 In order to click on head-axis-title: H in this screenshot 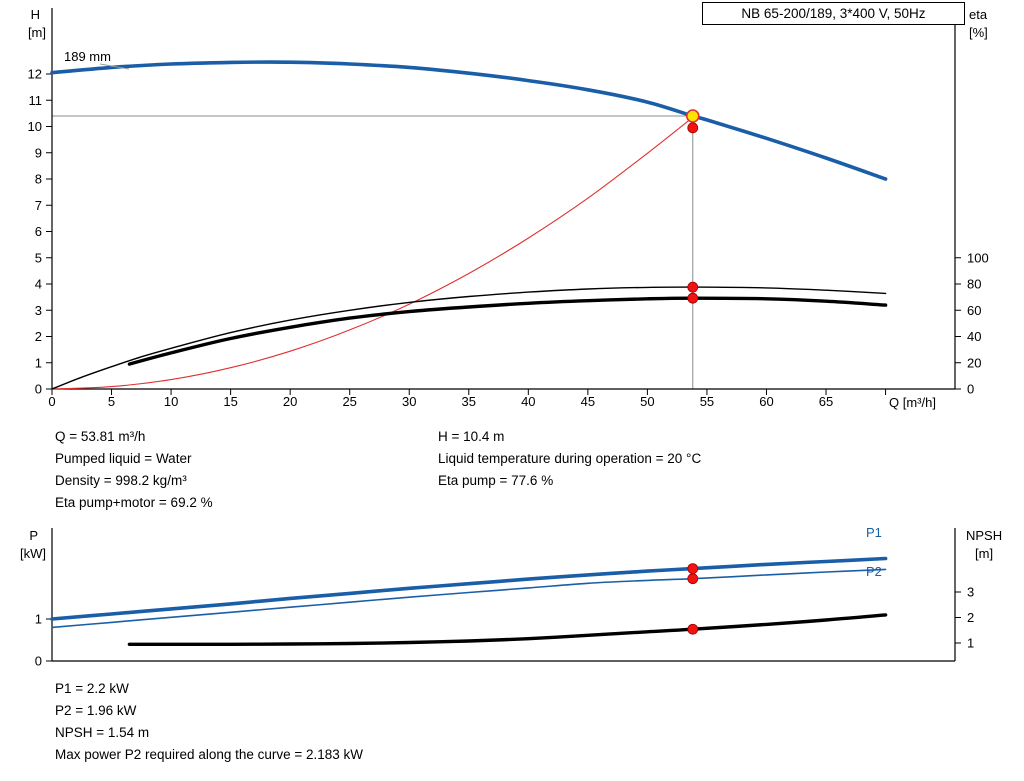, I will do `click(35, 14)`.